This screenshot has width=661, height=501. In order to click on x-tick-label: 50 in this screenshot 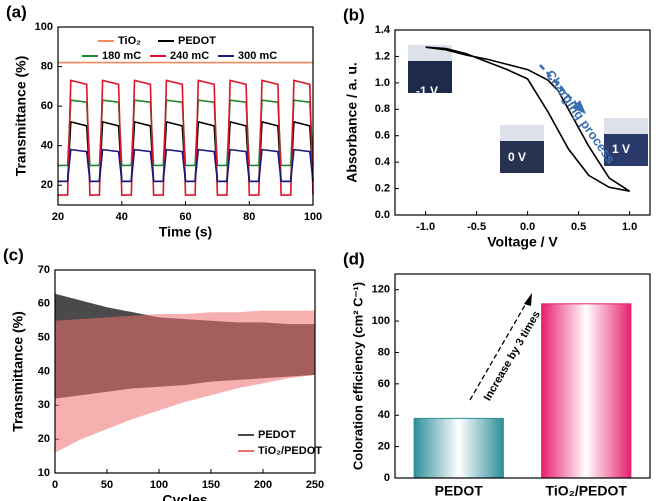, I will do `click(107, 485)`.